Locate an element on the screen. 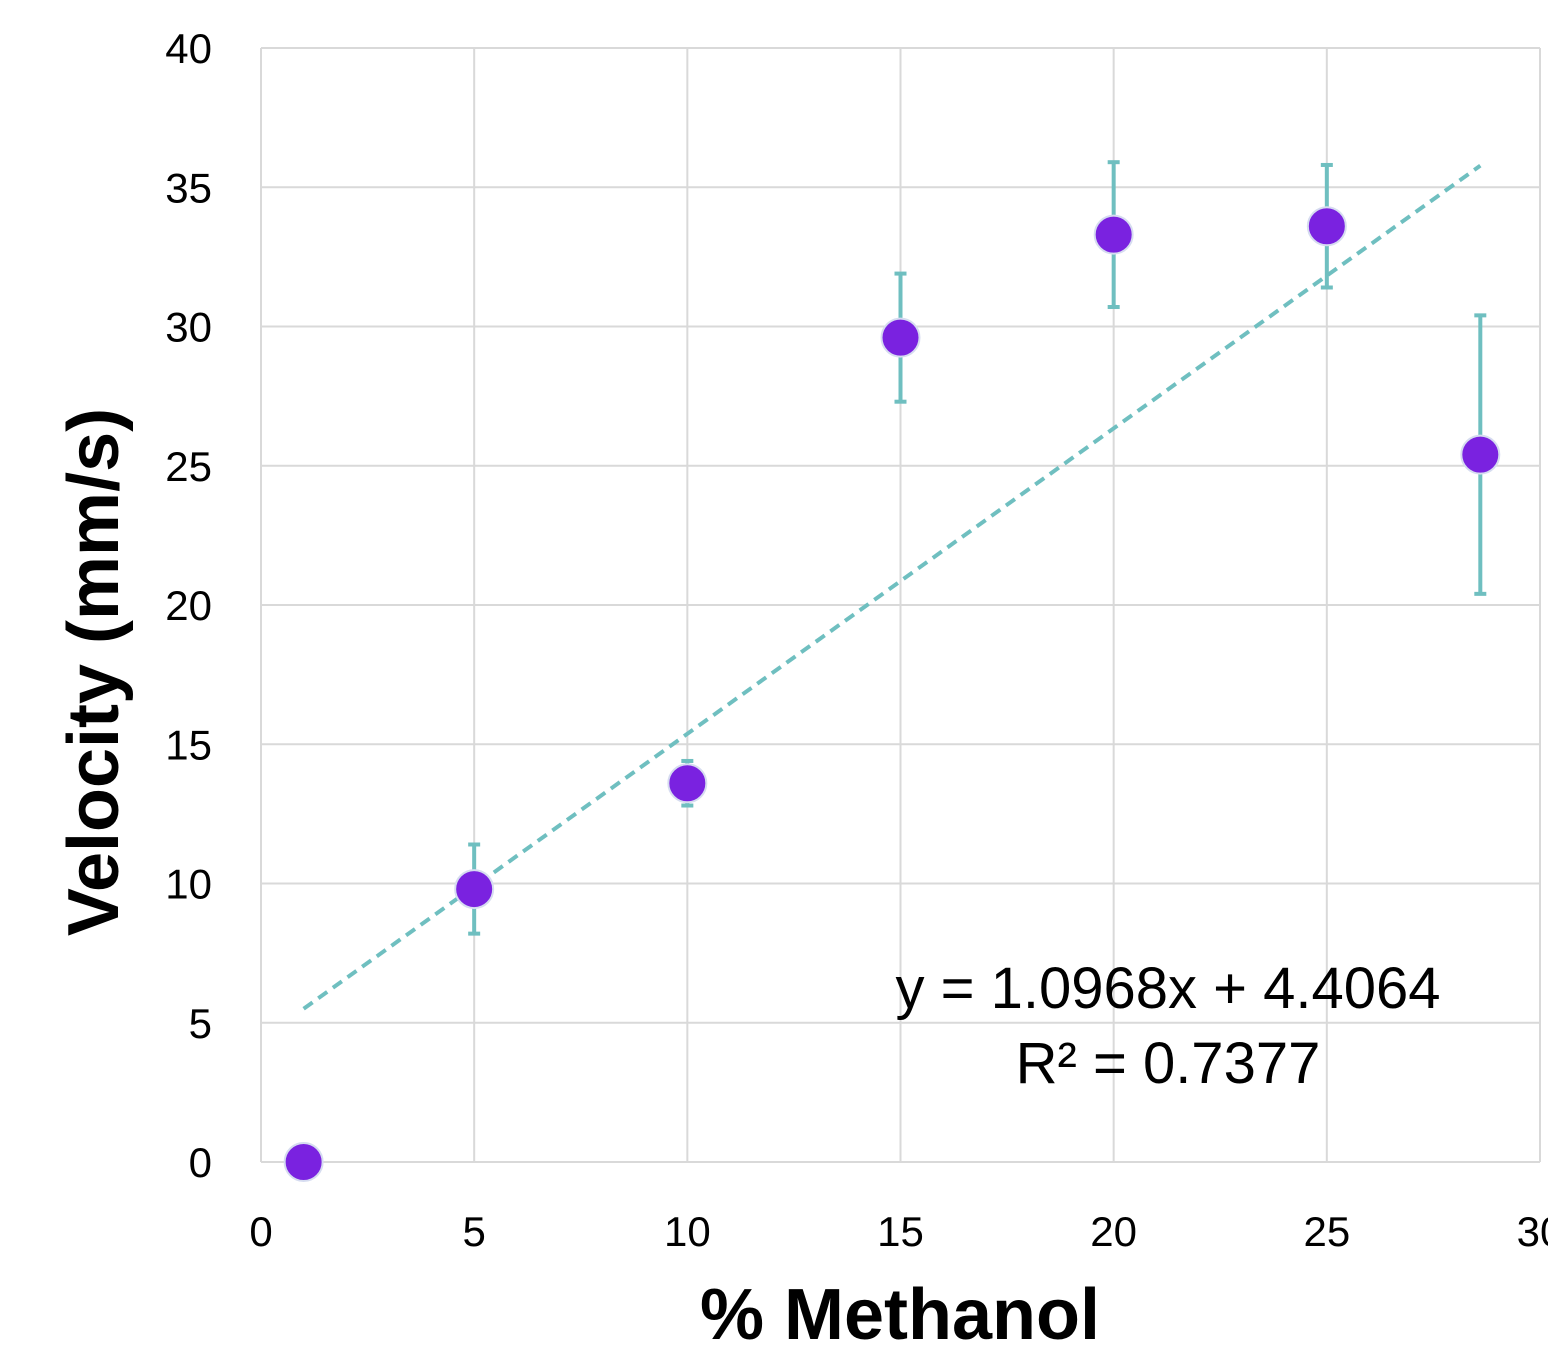 Image resolution: width=1548 pixels, height=1354 pixels. x-tick-label: 30 is located at coordinates (1532, 1231).